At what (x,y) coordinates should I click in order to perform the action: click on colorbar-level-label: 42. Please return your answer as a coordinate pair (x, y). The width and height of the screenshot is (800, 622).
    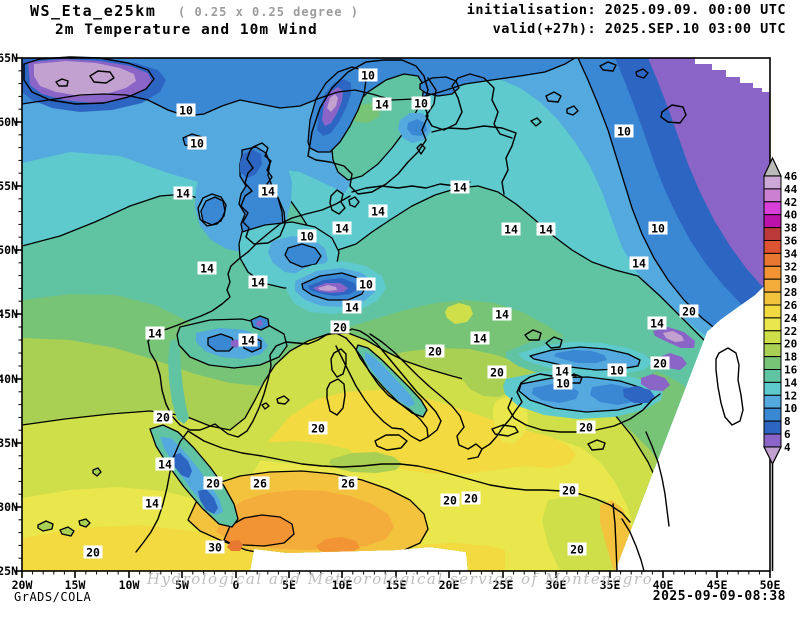
    Looking at the image, I should click on (790, 202).